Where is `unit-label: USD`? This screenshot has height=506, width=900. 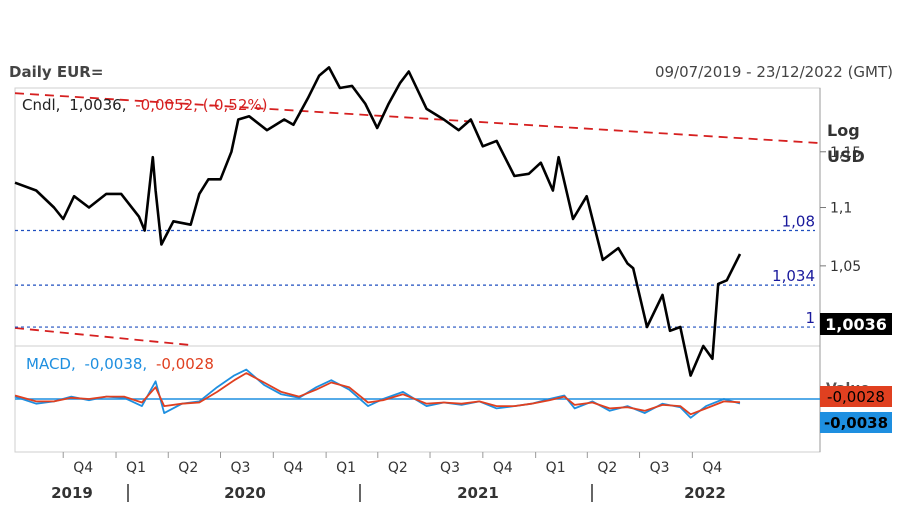
unit-label: USD is located at coordinates (846, 156).